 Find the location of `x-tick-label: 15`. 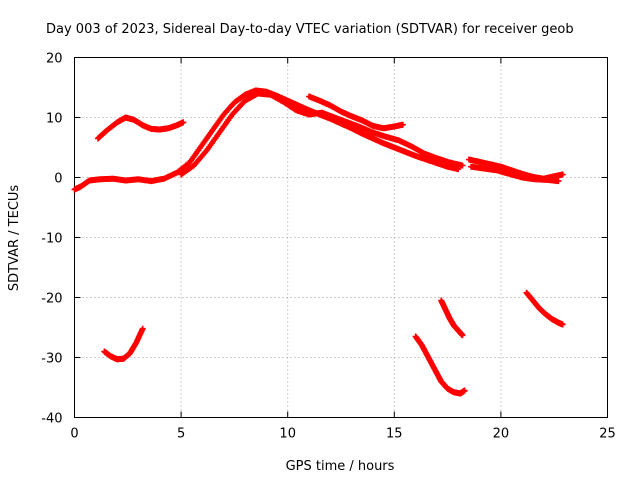

x-tick-label: 15 is located at coordinates (394, 434).